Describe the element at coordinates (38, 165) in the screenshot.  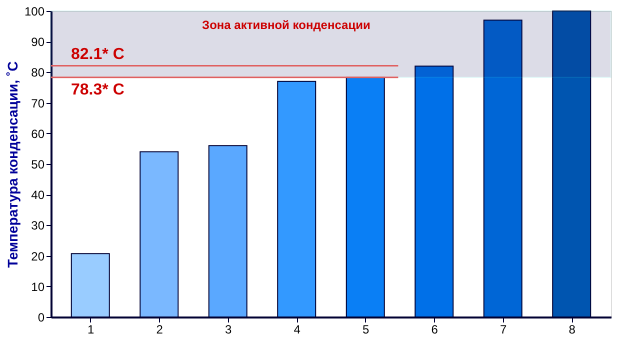
I see `y-tick-label: 50` at that location.